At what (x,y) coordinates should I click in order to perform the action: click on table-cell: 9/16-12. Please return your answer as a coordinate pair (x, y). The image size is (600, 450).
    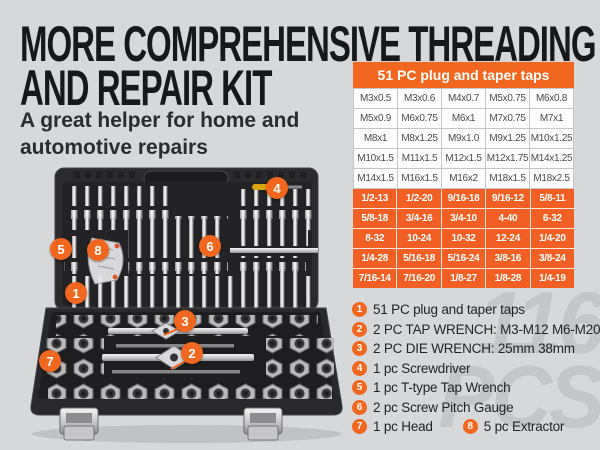
    Looking at the image, I should click on (508, 199).